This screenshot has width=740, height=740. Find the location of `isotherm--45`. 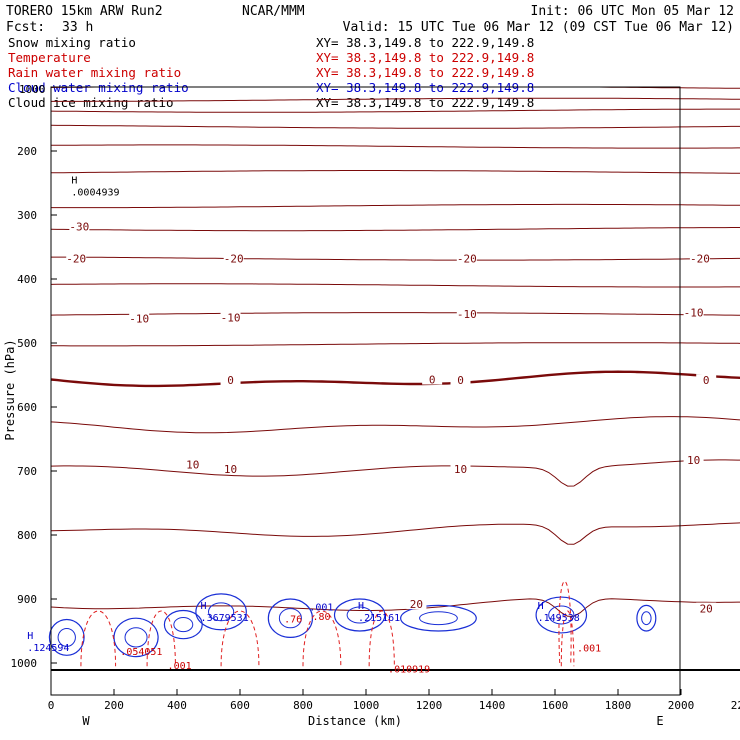

isotherm--45 is located at coordinates (395, 126).